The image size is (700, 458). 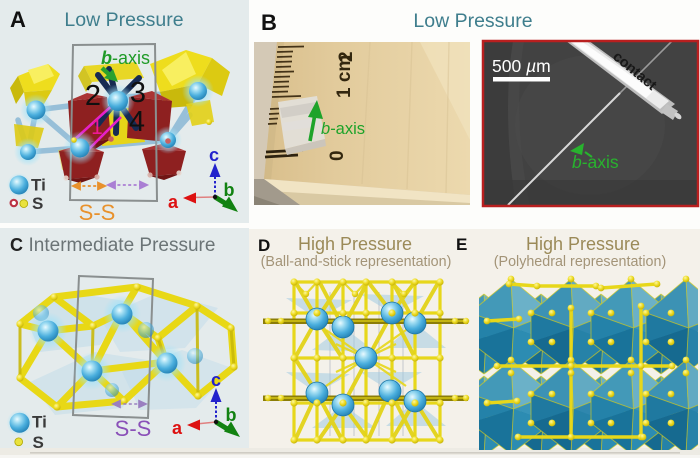 I want to click on svg-text: 3, so click(x=138, y=93).